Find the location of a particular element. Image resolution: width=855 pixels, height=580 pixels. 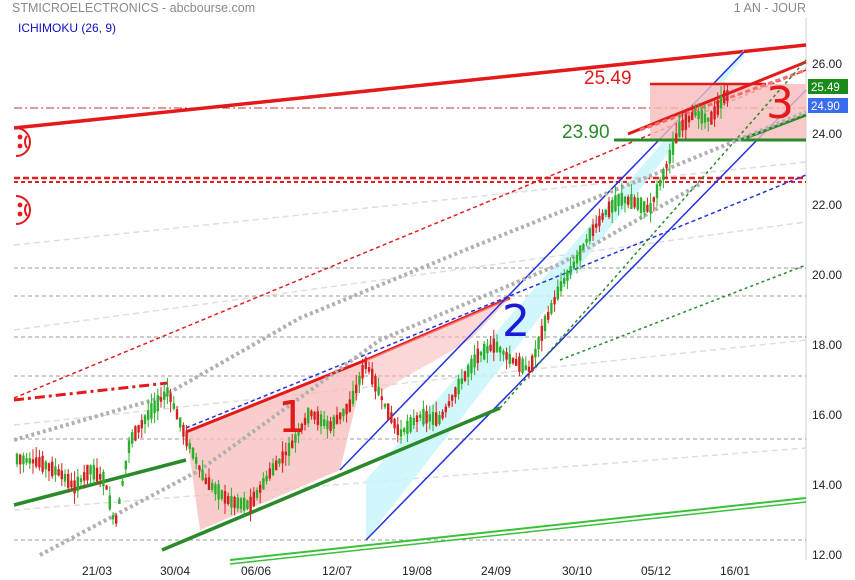

pattern-1-zone is located at coordinates (276, 446).